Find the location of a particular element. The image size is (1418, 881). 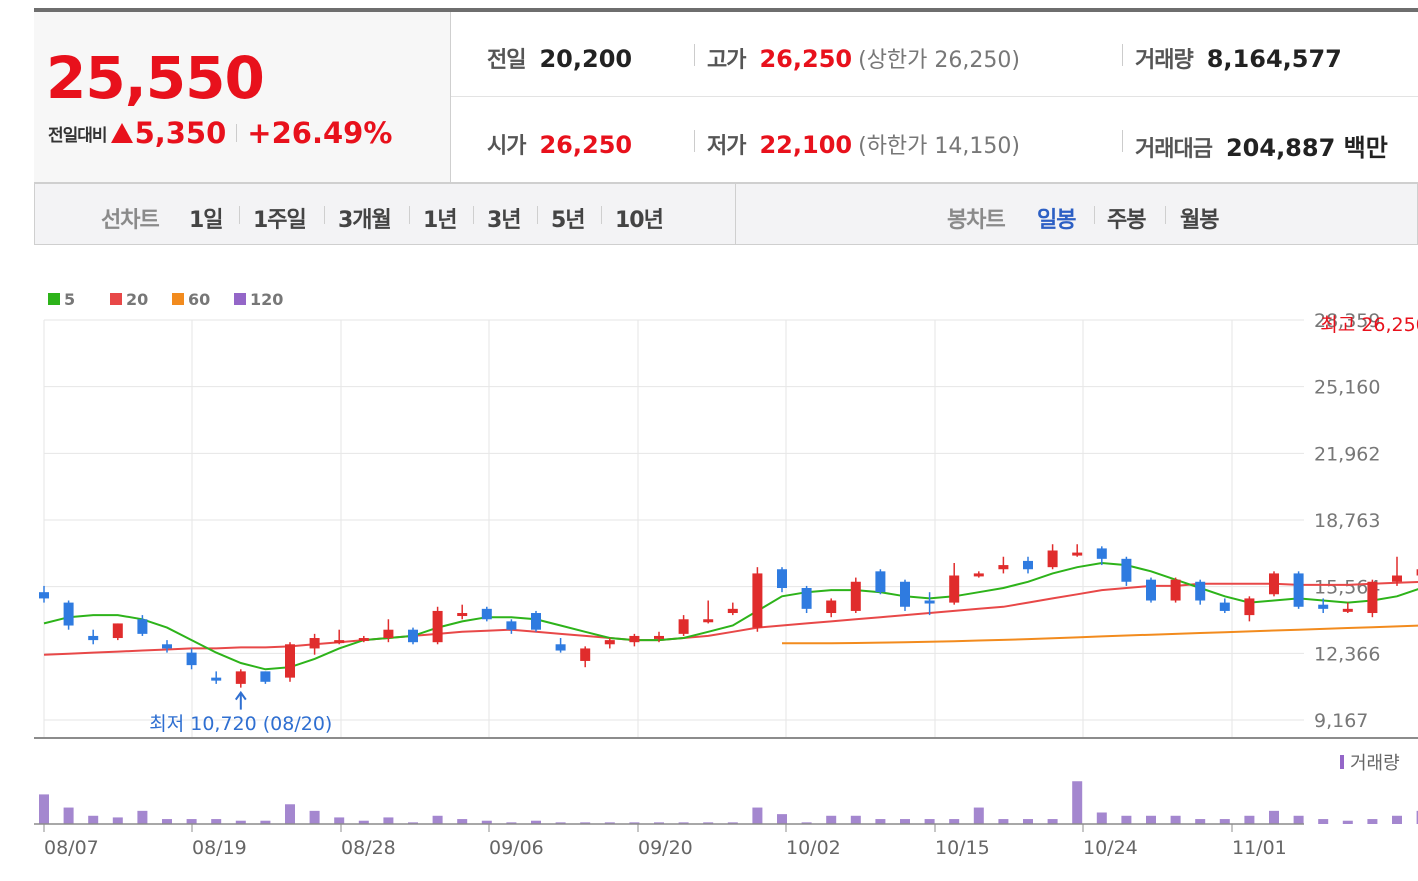

line-chart-label: 선차트 is located at coordinates (130, 220).